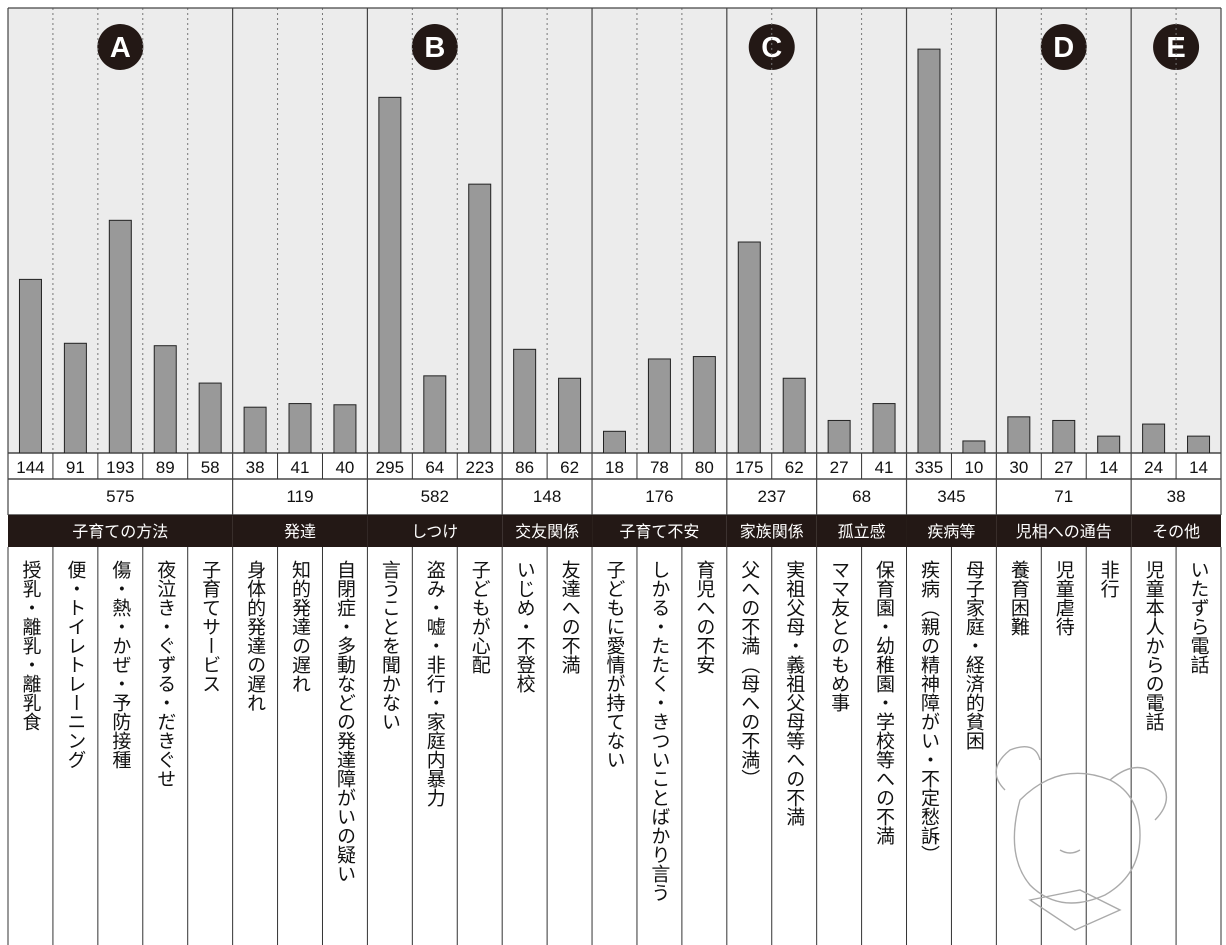  I want to click on group-2-header-band, so click(300, 531).